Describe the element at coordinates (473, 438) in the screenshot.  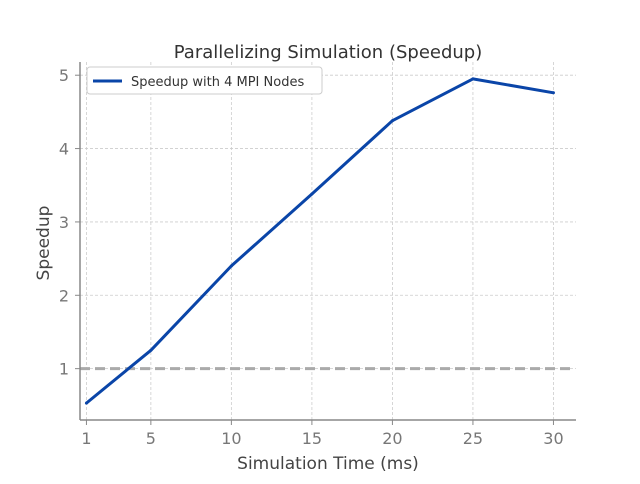
I see `x-tick-label: 25` at that location.